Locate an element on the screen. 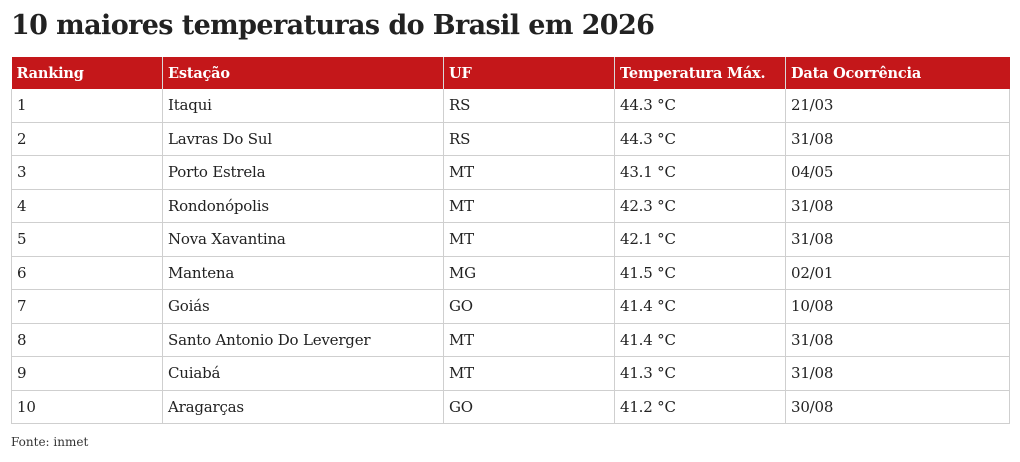 The width and height of the screenshot is (1020, 462). column-header-uf: UF is located at coordinates (529, 73).